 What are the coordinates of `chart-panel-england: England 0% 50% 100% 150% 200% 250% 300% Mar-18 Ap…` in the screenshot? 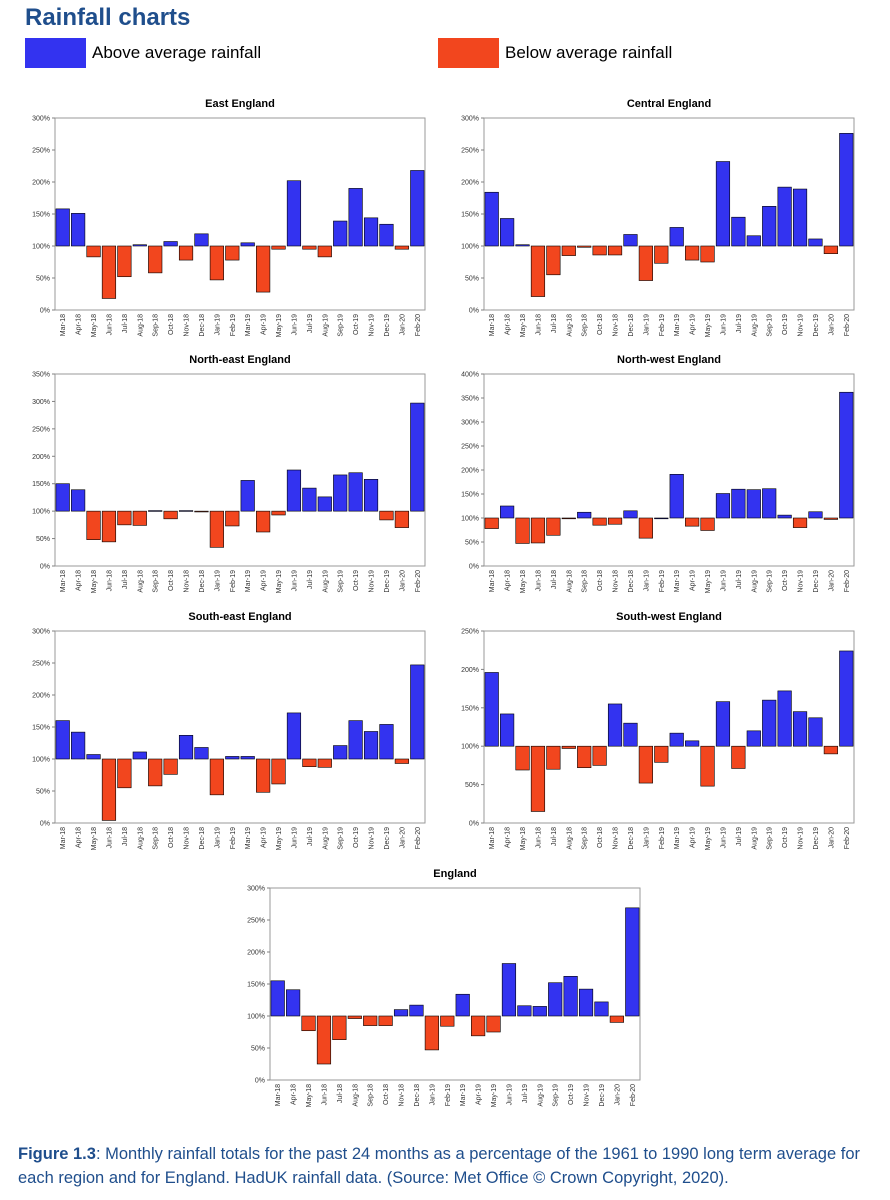 It's located at (442, 987).